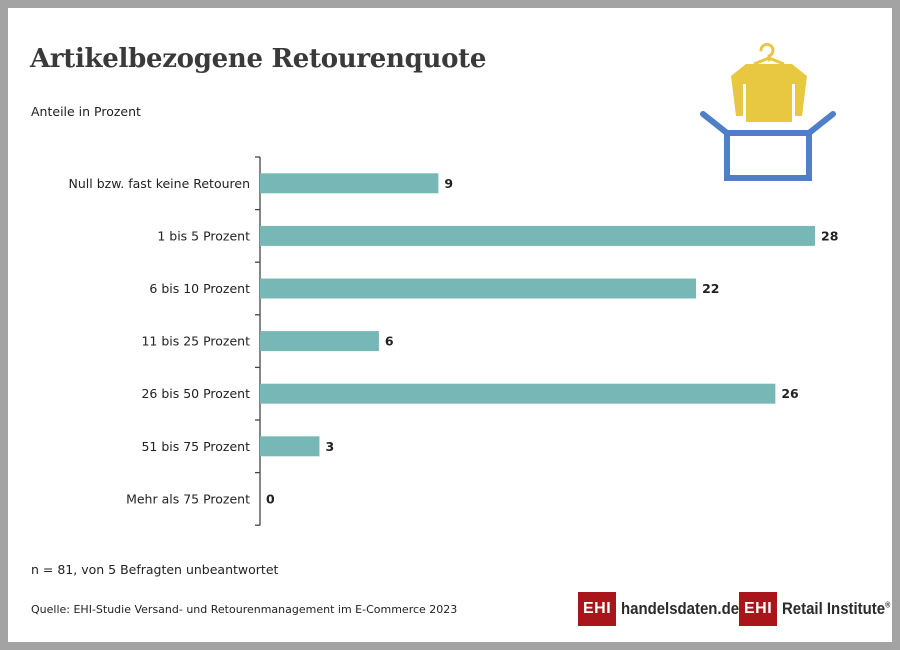 The width and height of the screenshot is (900, 650). What do you see at coordinates (680, 608) in the screenshot?
I see `handelsdaten-logo-text: handelsdaten.de` at bounding box center [680, 608].